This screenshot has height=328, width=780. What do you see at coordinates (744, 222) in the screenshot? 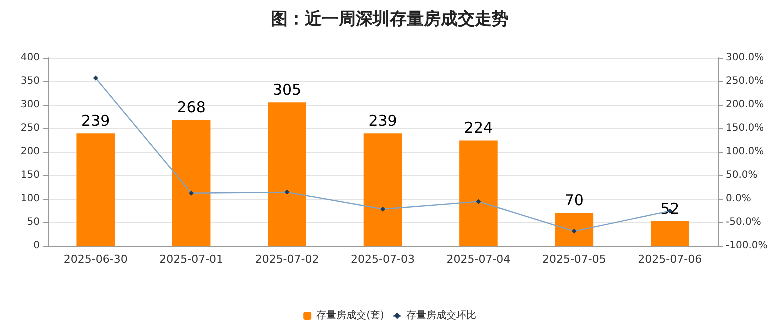
I see `y2-tick-label: -50.0%` at bounding box center [744, 222].